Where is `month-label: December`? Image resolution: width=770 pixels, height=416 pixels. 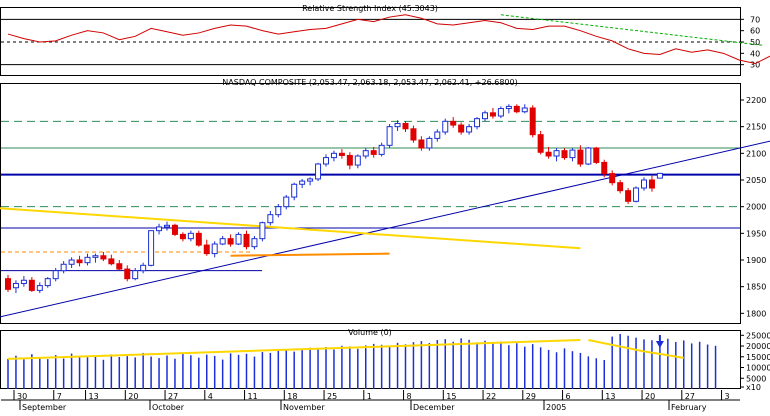 month-label: December is located at coordinates (434, 407).